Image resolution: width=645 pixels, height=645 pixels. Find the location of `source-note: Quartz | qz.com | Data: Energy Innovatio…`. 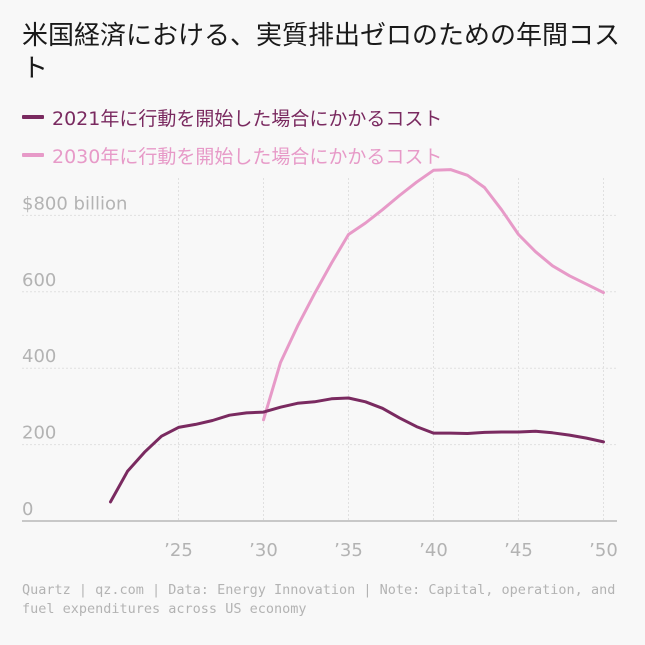

source-note: Quartz | qz.com | Data: Energy Innovatio… is located at coordinates (319, 599).